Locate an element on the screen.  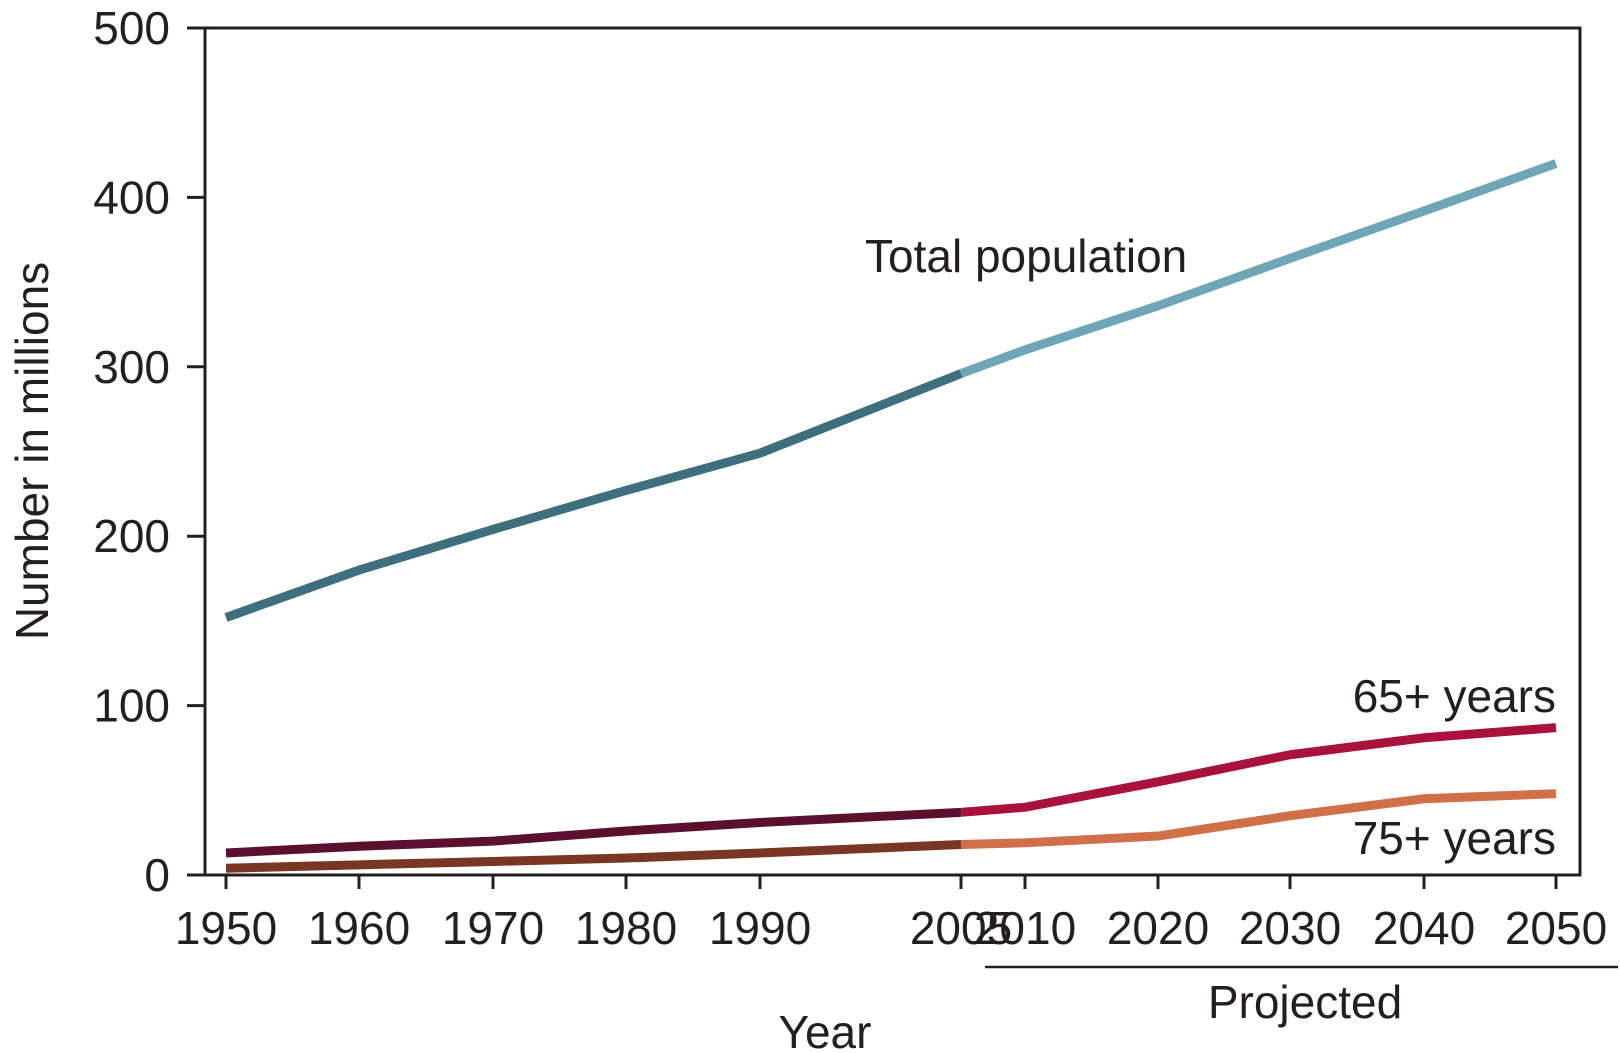
x-tick-label: 1950 is located at coordinates (226, 928).